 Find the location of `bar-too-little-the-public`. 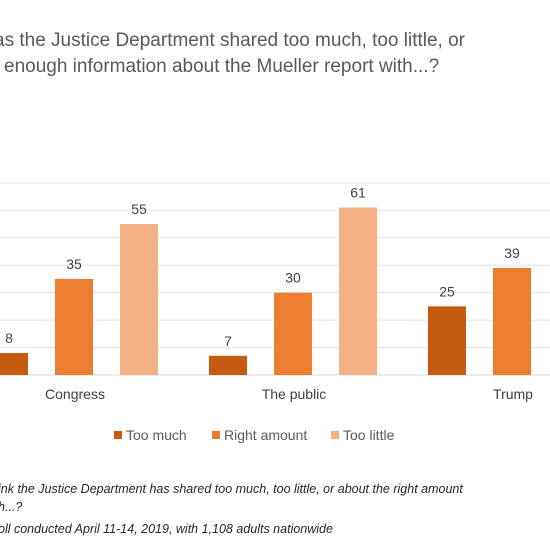

bar-too-little-the-public is located at coordinates (358, 291).